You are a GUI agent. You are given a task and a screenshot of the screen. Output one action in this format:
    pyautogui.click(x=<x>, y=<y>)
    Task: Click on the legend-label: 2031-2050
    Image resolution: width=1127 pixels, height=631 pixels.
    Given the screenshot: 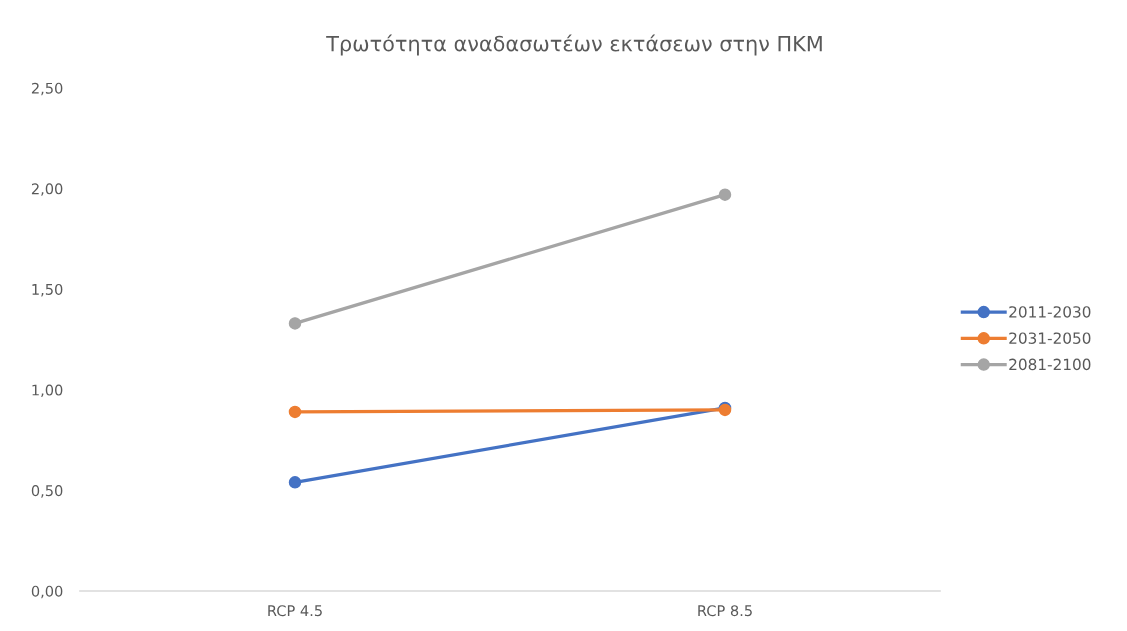 What is the action you would take?
    pyautogui.click(x=1050, y=338)
    